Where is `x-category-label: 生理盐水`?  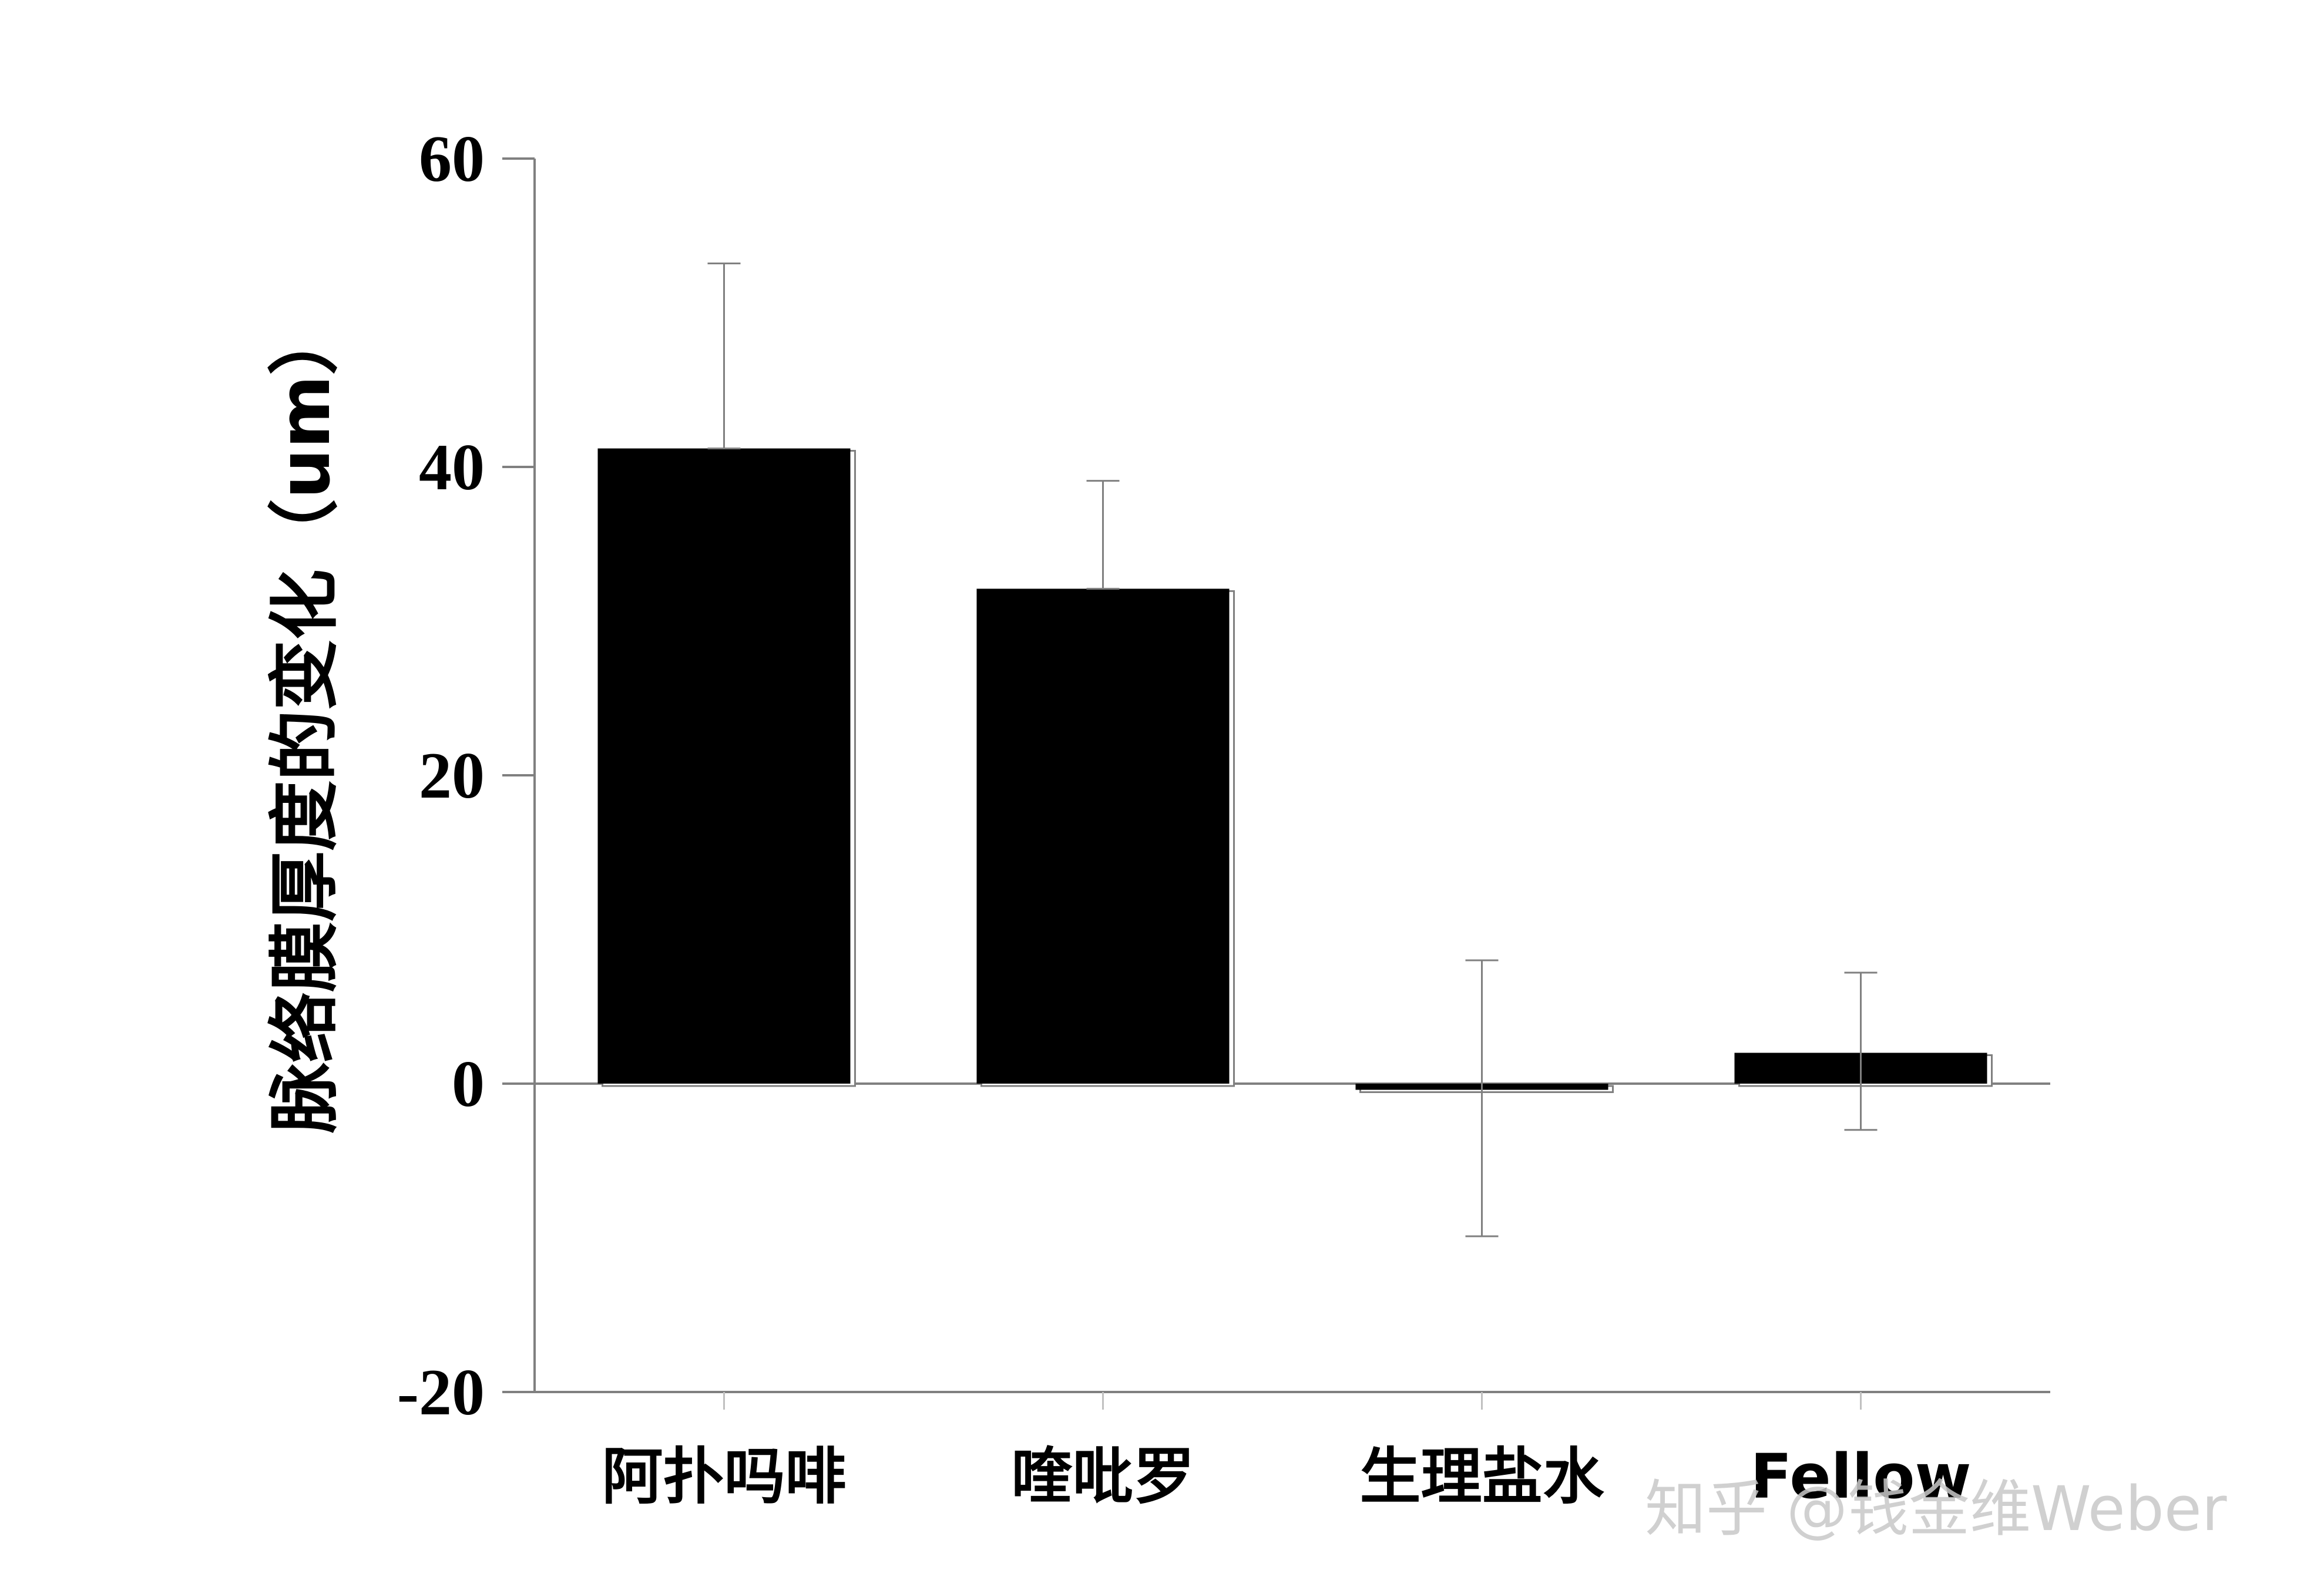
x-category-label: 生理盐水 is located at coordinates (1481, 1476).